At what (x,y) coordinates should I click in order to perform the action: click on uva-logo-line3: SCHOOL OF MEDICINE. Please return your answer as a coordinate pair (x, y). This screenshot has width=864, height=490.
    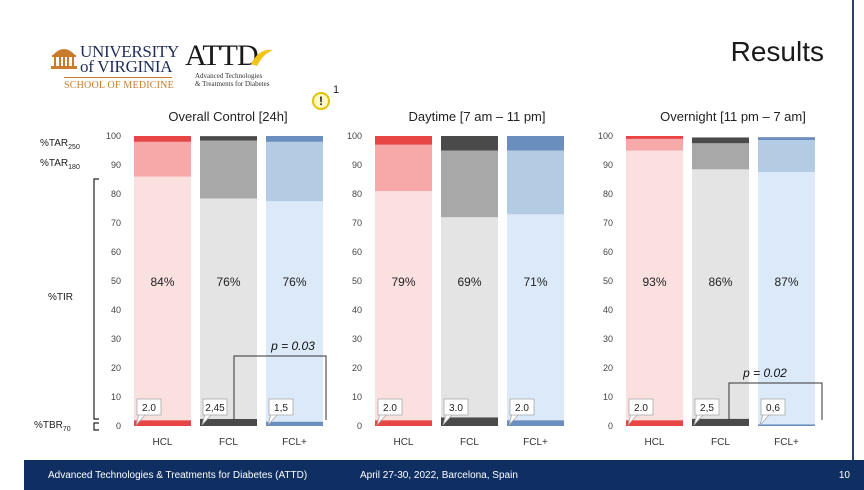
    Looking at the image, I should click on (119, 85).